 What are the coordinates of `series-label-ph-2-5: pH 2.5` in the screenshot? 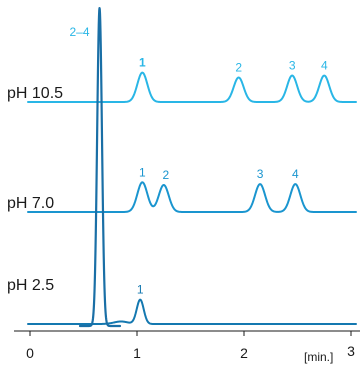 It's located at (30, 285).